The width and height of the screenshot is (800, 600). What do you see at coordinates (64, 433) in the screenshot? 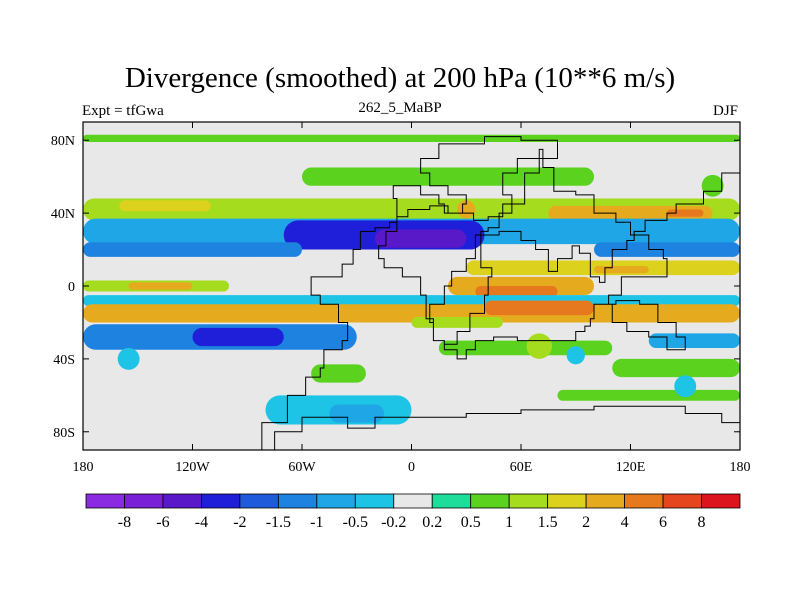
I see `y-tick-label: 80S` at bounding box center [64, 433].